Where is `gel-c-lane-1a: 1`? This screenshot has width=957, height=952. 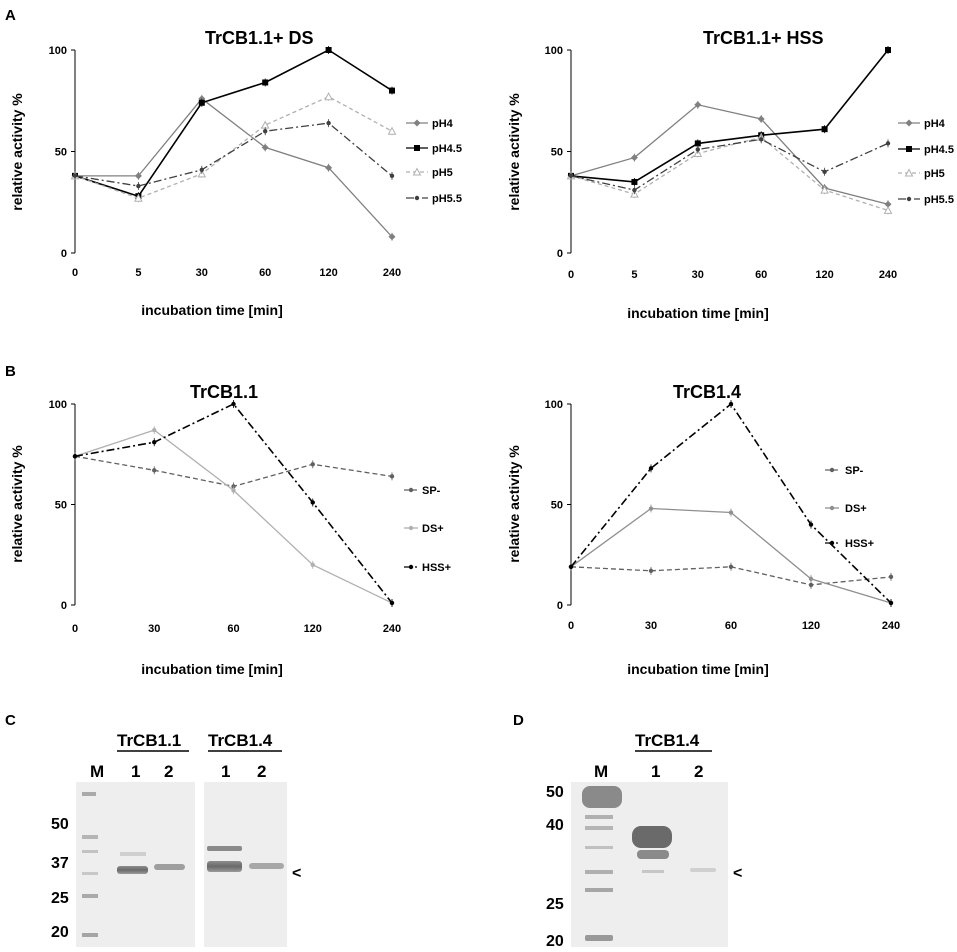
gel-c-lane-1a: 1 is located at coordinates (135, 771).